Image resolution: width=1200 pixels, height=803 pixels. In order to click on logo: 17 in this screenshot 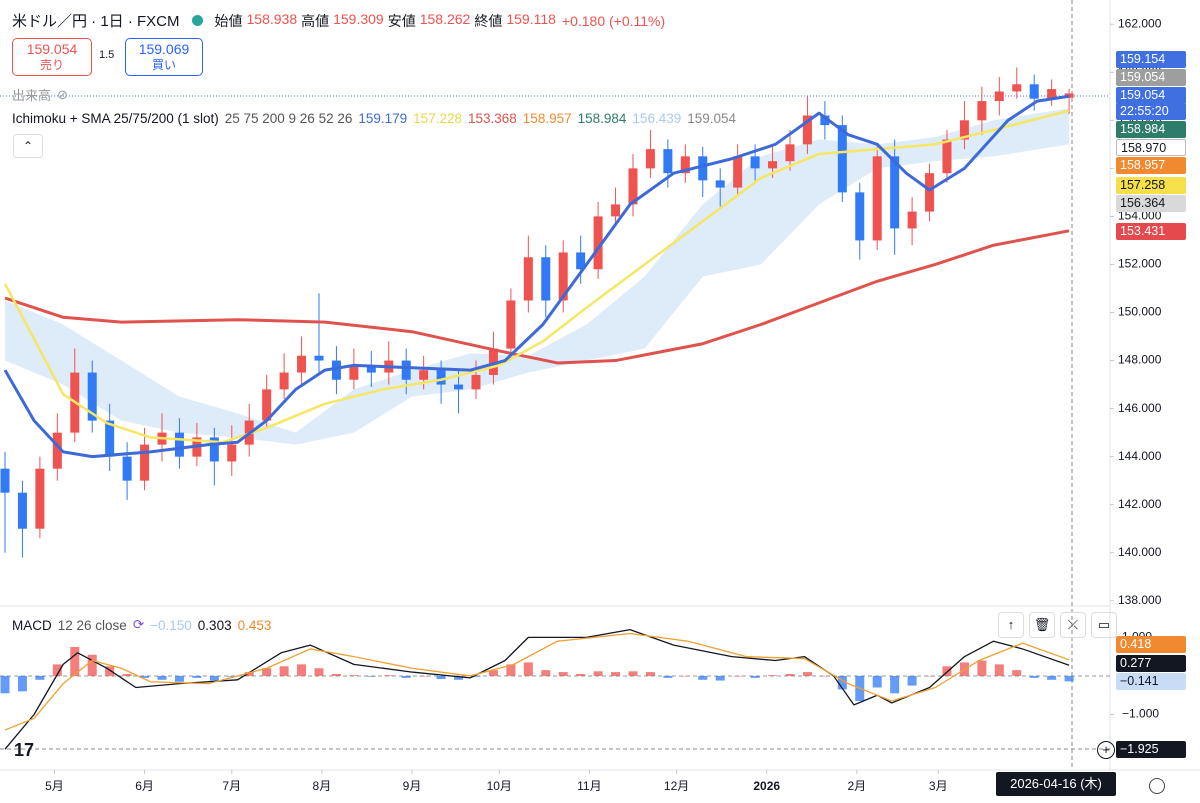, I will do `click(24, 750)`.